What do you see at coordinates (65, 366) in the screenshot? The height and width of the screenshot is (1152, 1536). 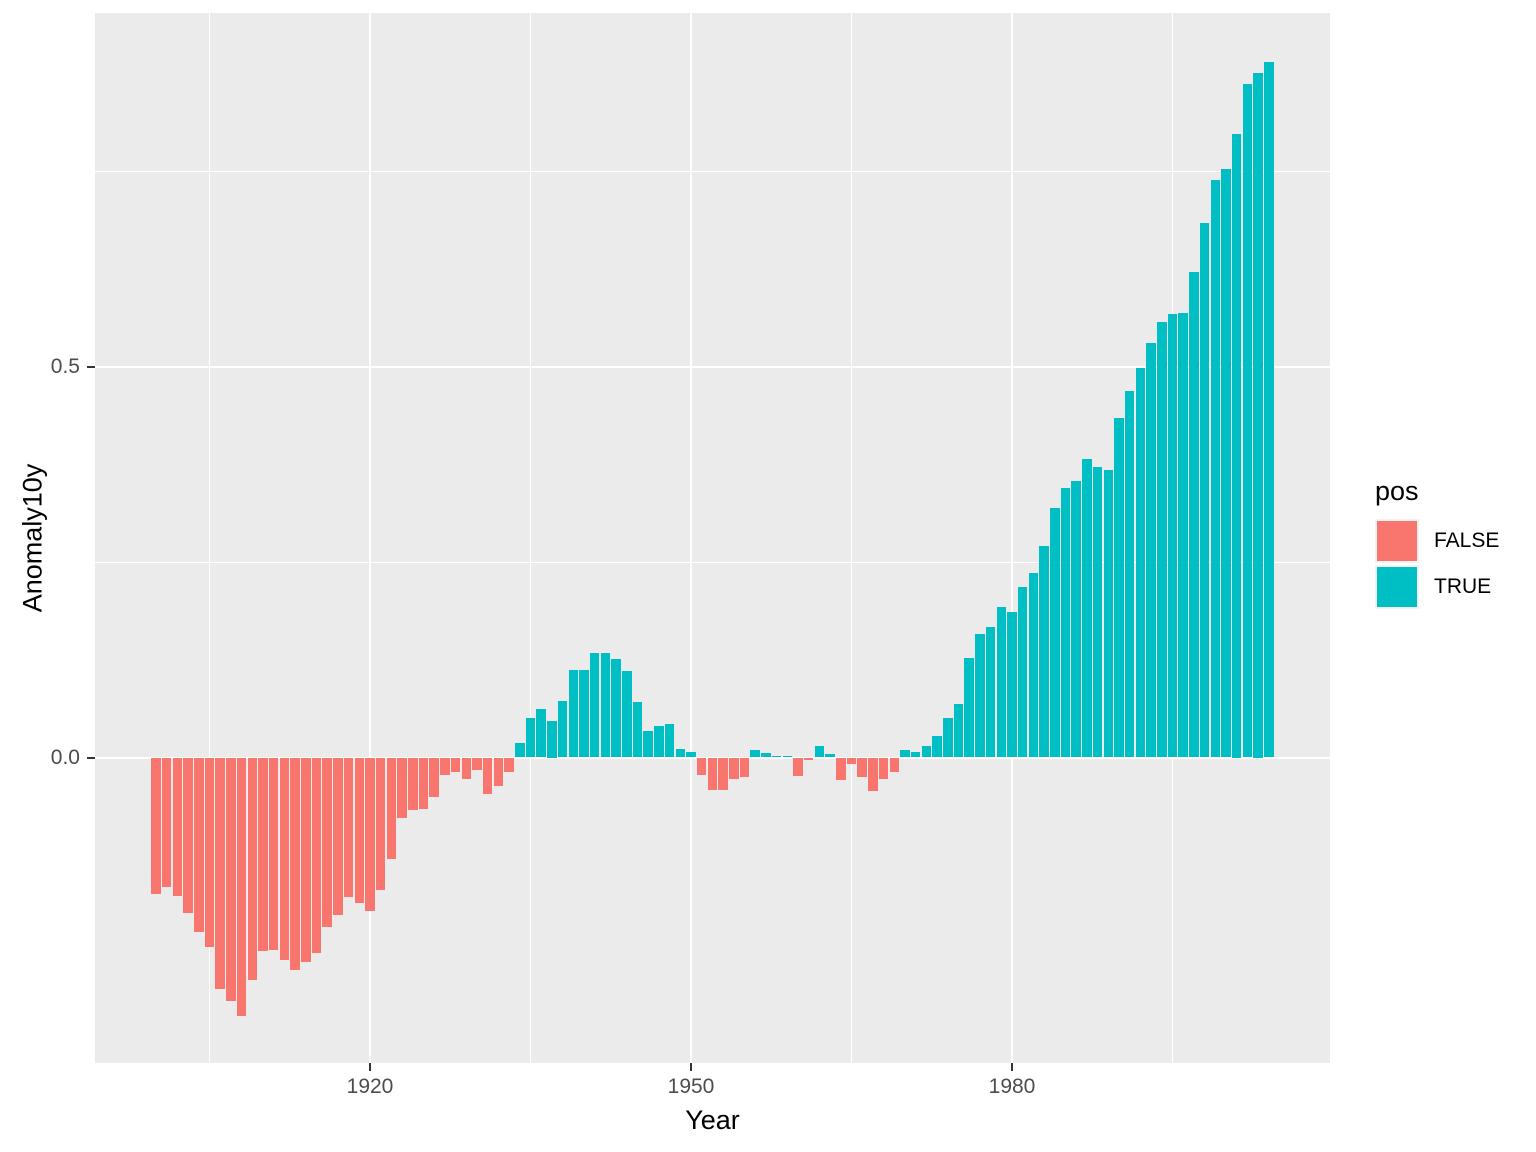 I see `y-tick-label: 0.5` at bounding box center [65, 366].